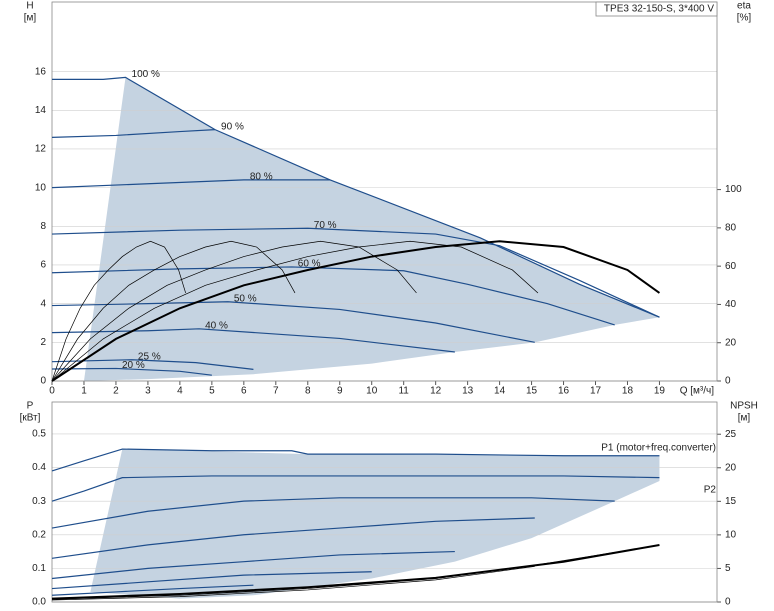 The image size is (774, 611). What do you see at coordinates (744, 406) in the screenshot?
I see `y2-axis-label: NPSH` at bounding box center [744, 406].